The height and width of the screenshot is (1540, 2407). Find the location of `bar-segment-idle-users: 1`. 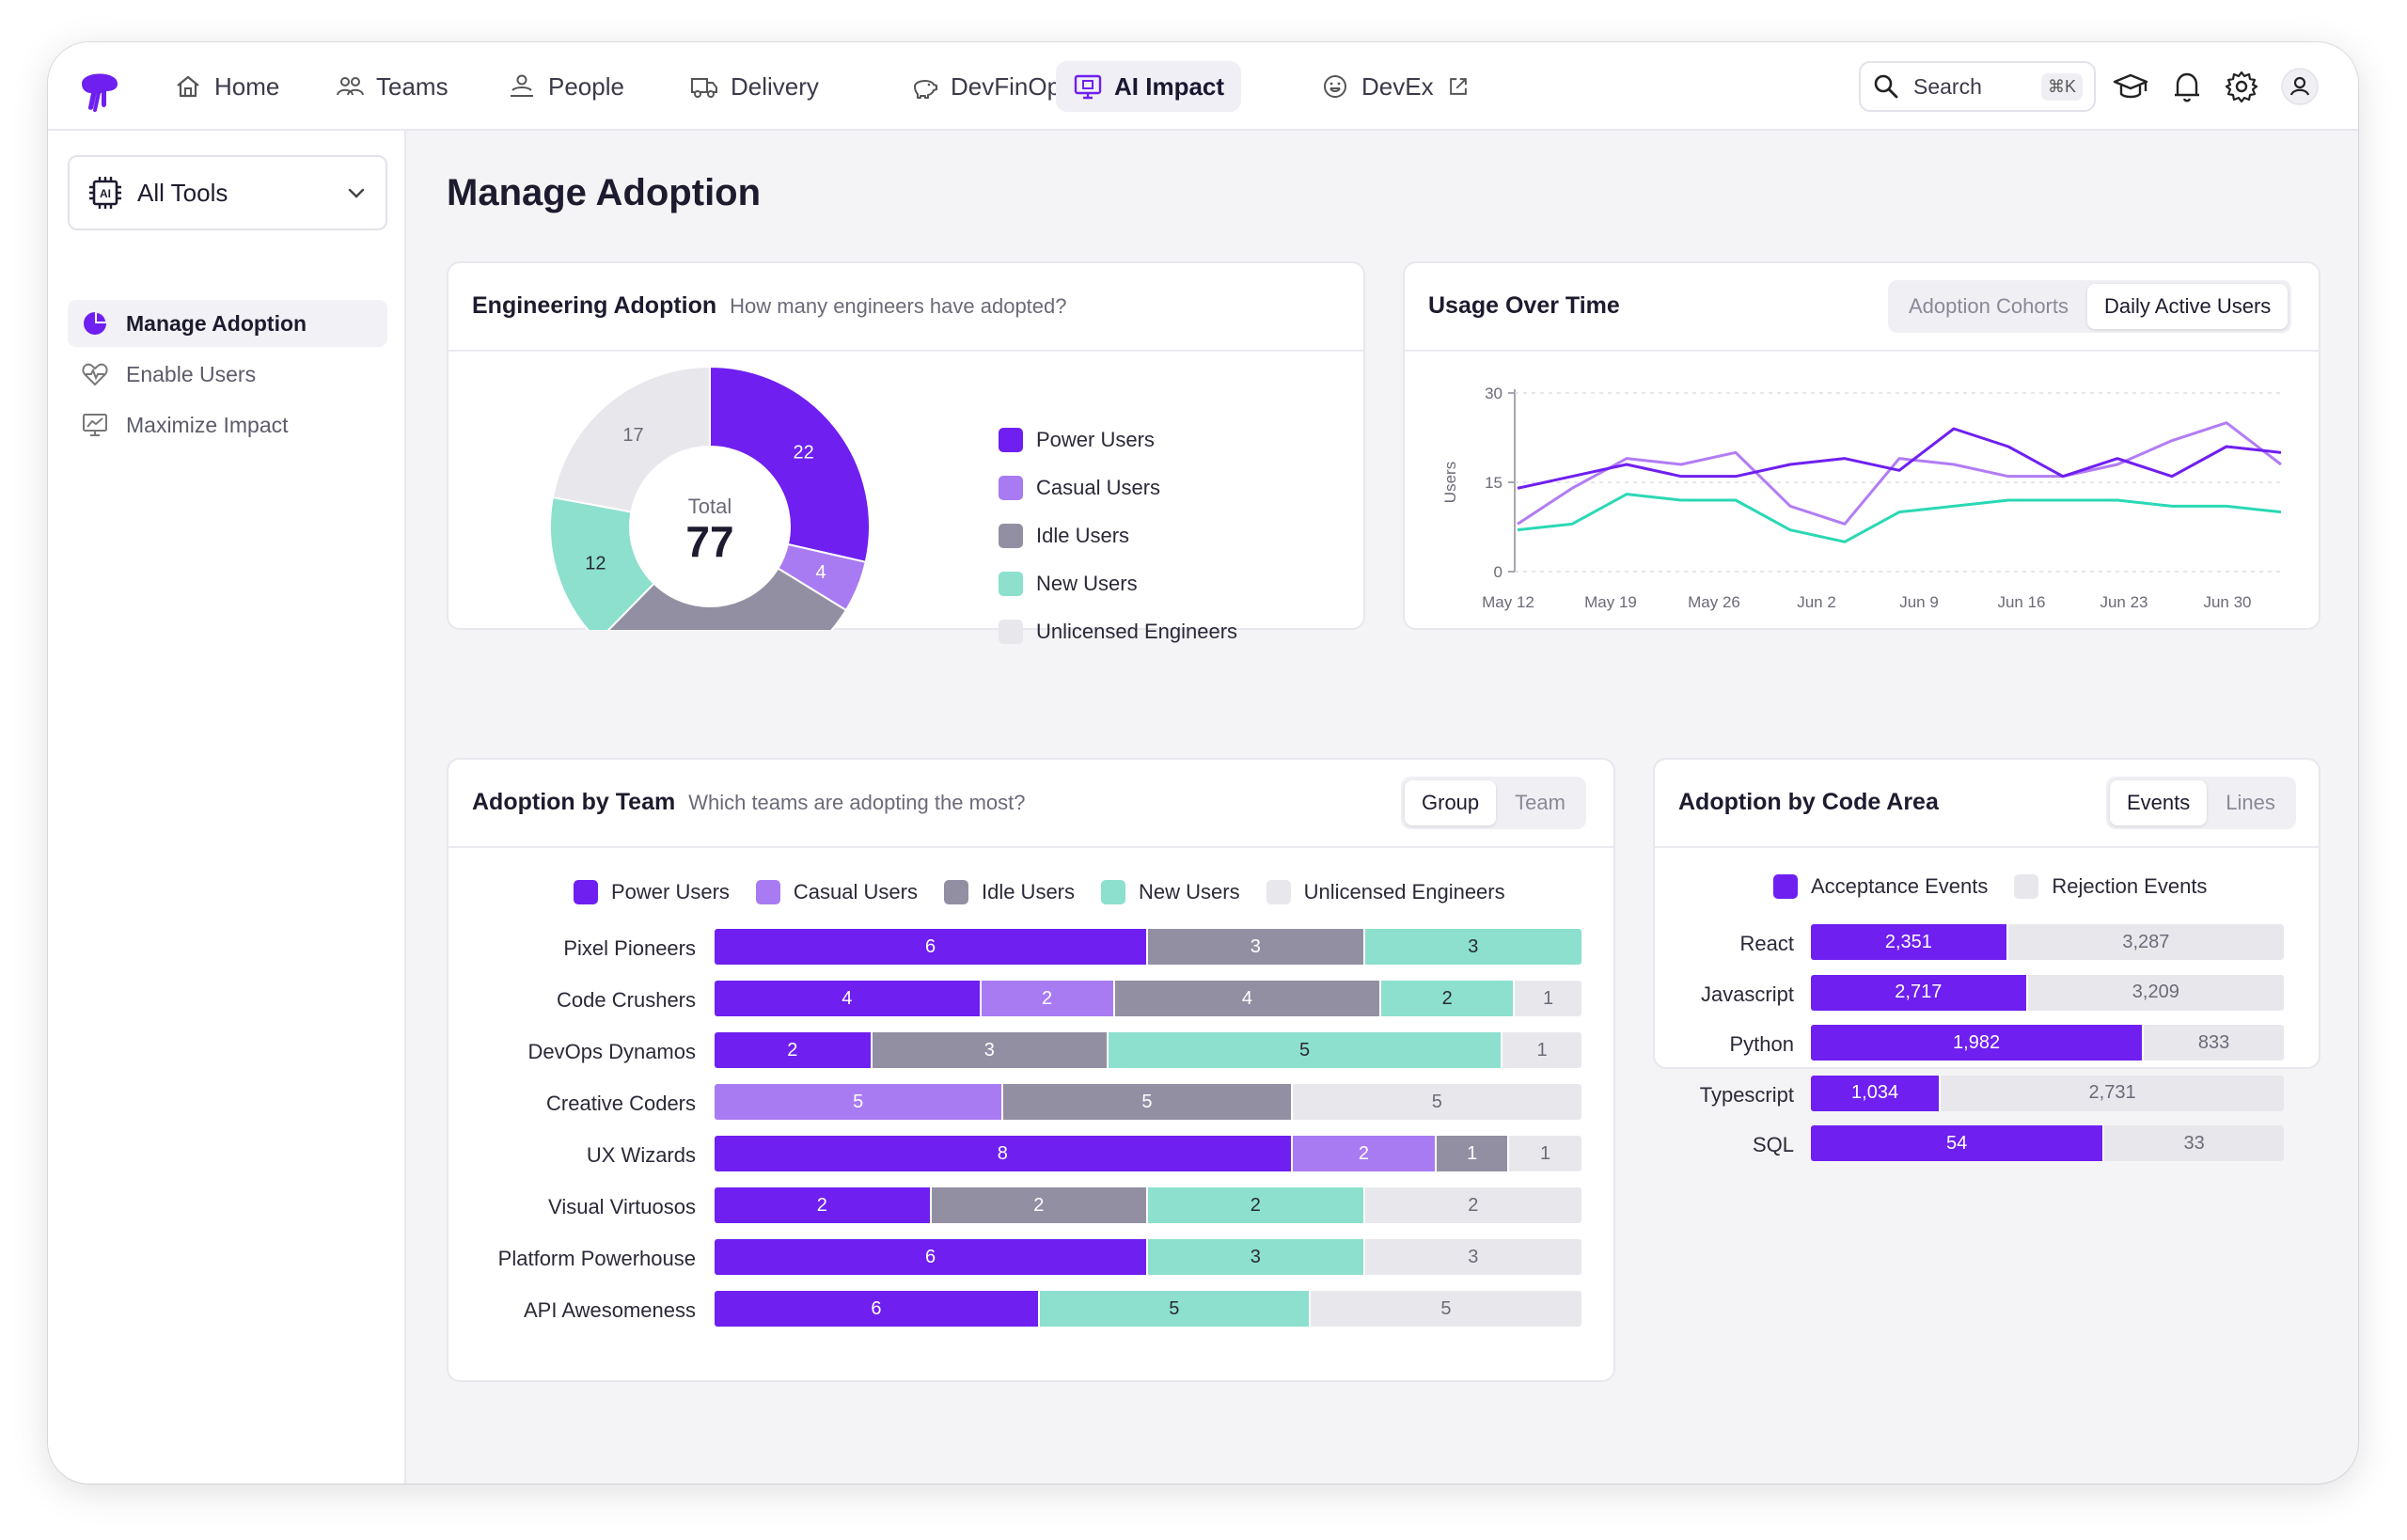

bar-segment-idle-users: 1 is located at coordinates (1473, 1153).